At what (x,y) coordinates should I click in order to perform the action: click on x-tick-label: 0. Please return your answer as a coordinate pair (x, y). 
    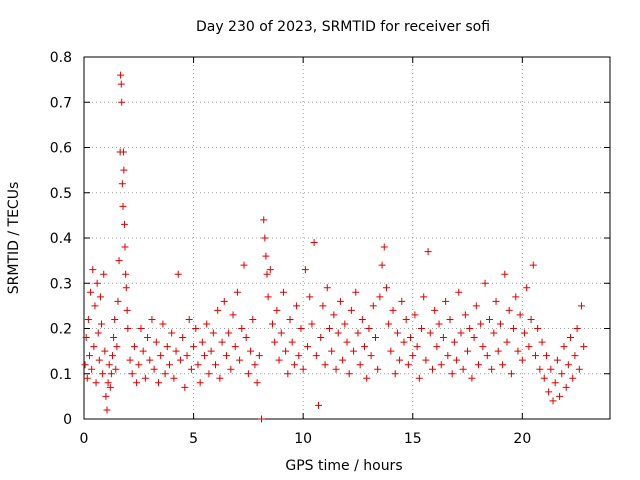
    Looking at the image, I should click on (84, 439).